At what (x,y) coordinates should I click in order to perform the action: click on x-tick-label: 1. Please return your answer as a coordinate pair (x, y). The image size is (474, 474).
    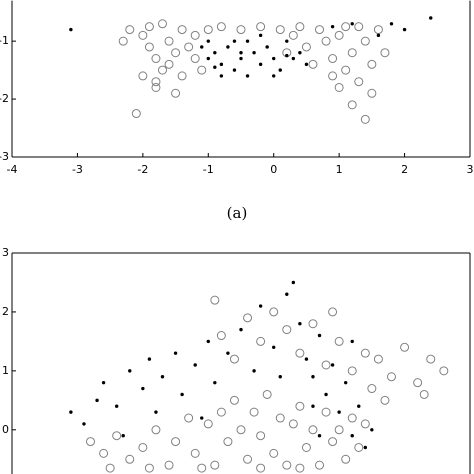
    Looking at the image, I should click on (339, 169).